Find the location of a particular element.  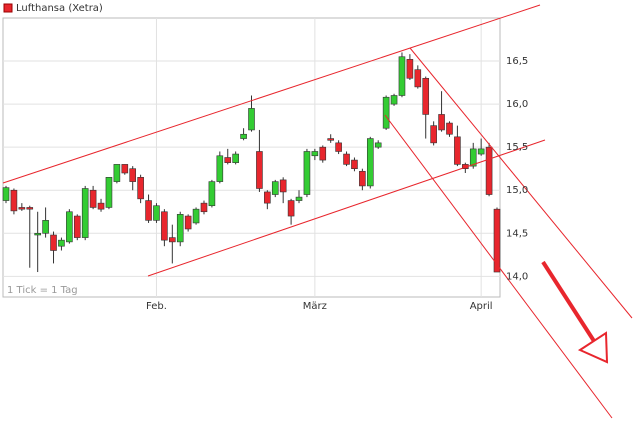

y-tick-label: 15,0 is located at coordinates (517, 190).